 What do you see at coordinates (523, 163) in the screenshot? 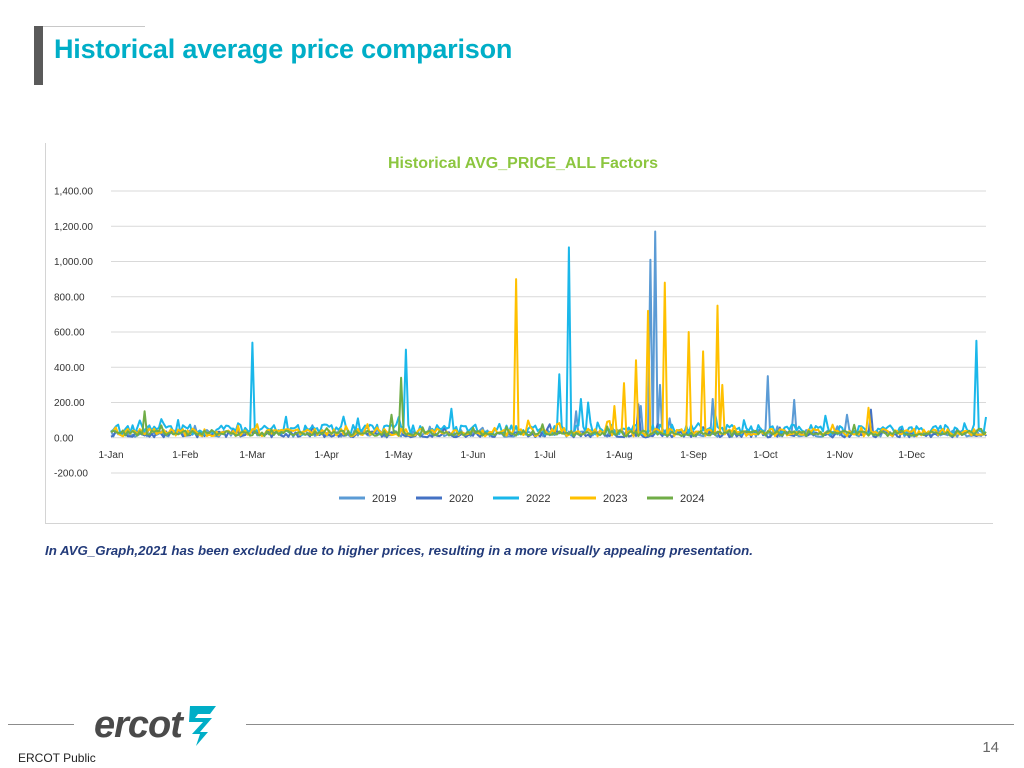
I see `chart-title: Historical AVG_PRICE_ALL Factors` at bounding box center [523, 163].